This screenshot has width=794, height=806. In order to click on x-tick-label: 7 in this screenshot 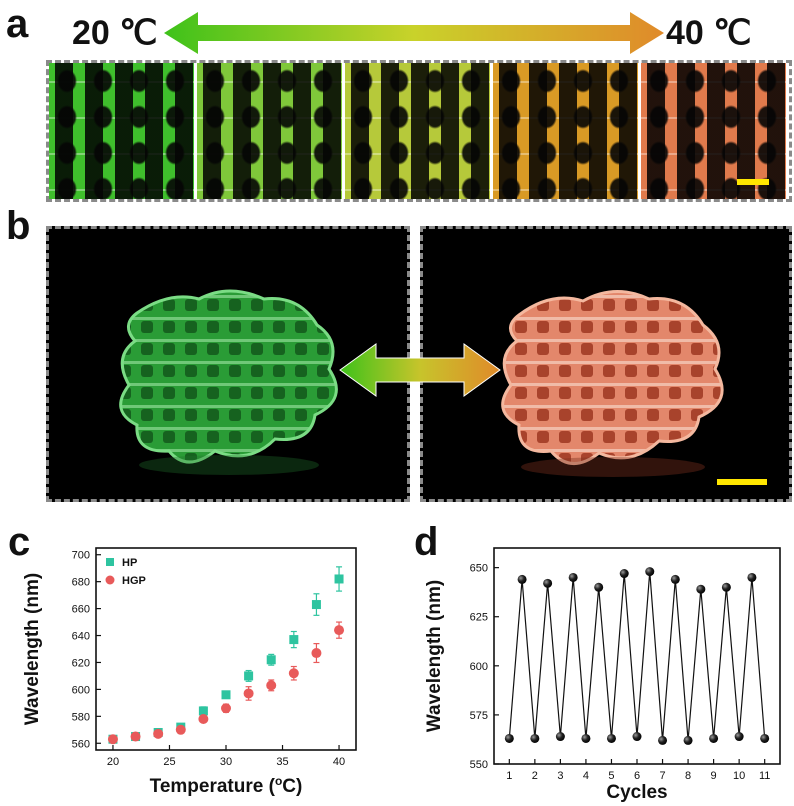, I will do `click(662, 776)`.